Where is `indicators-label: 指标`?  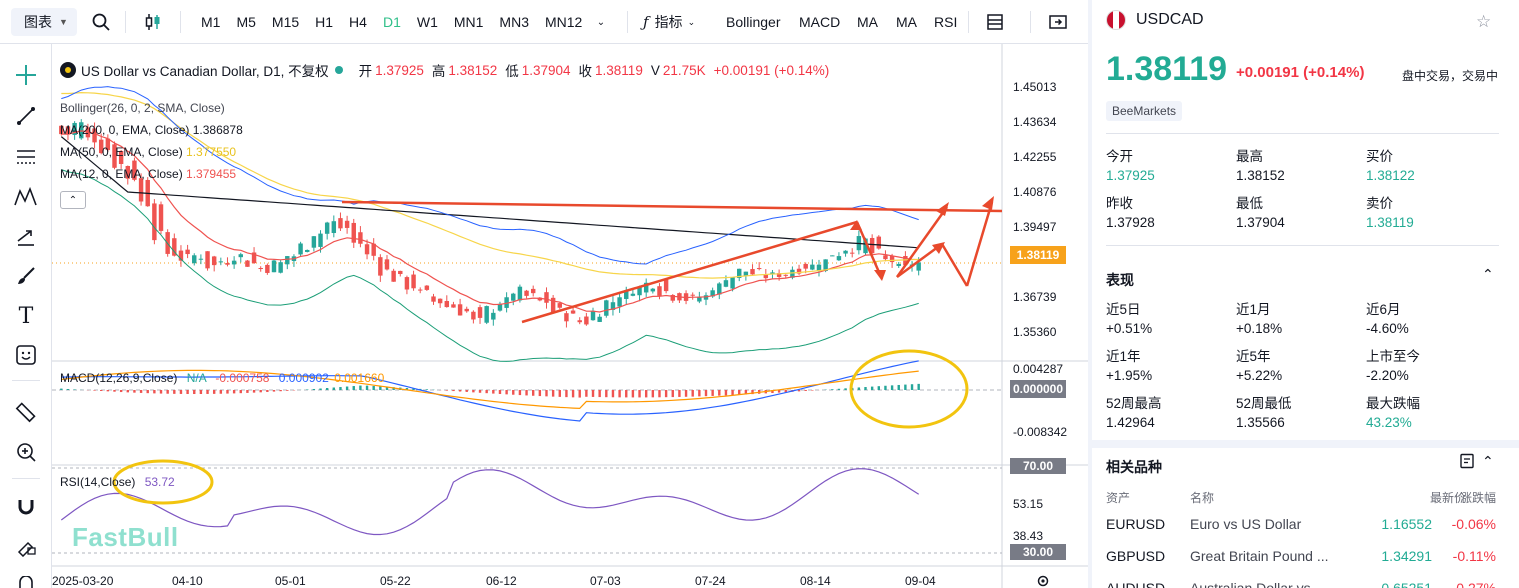
indicators-label: 指标 is located at coordinates (668, 22).